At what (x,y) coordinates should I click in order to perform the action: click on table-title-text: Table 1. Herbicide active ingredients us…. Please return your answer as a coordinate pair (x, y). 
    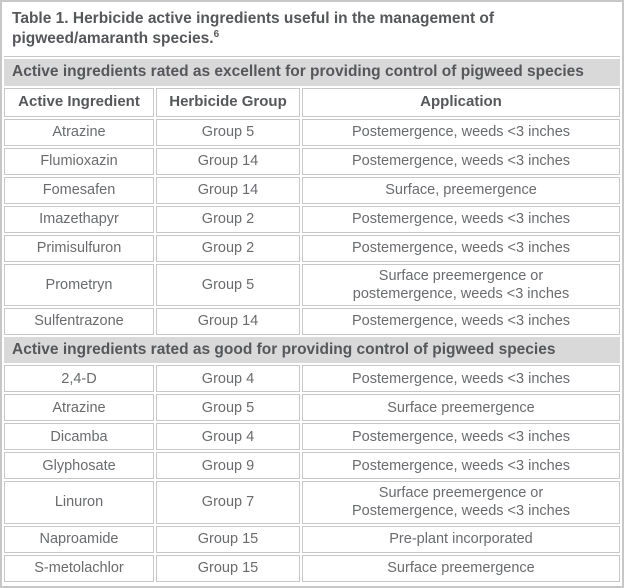
    Looking at the image, I should click on (253, 29).